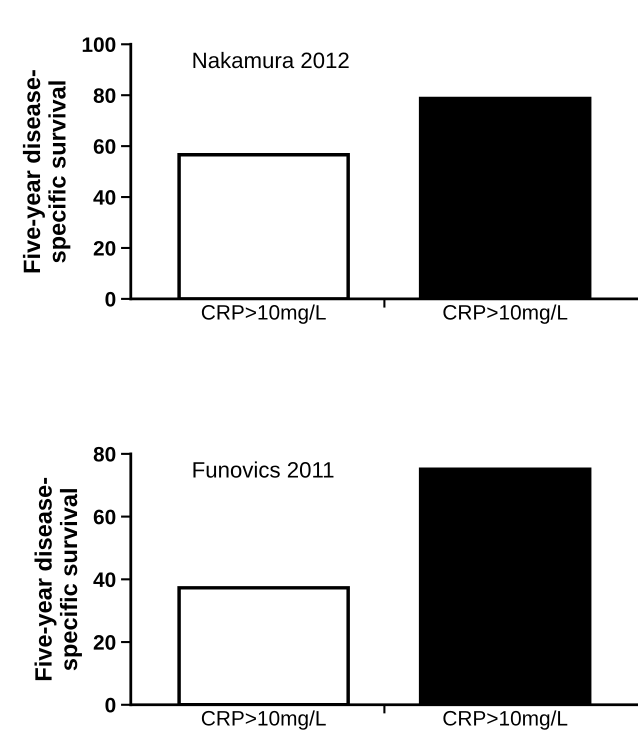 This screenshot has width=638, height=738. Describe the element at coordinates (271, 60) in the screenshot. I see `chart-title: Nakamura 2012` at that location.